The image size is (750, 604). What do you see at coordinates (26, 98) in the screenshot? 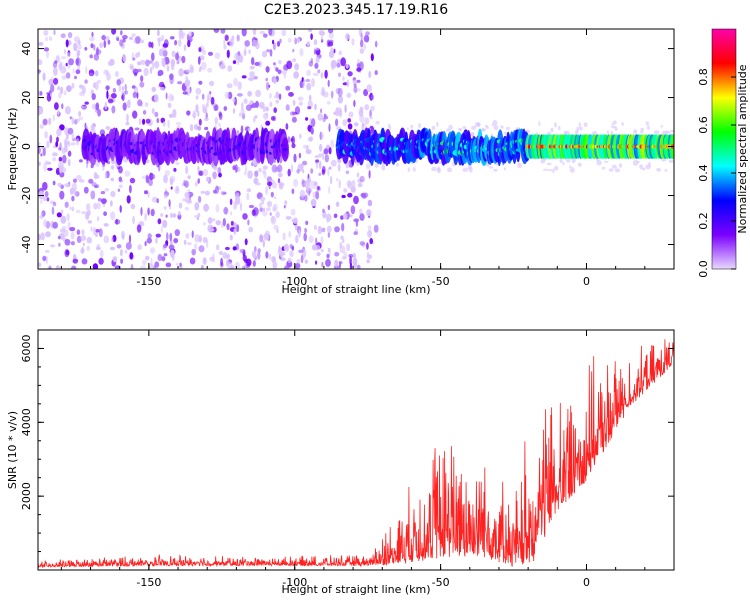
I see `y-tick-label: 20` at bounding box center [26, 98].